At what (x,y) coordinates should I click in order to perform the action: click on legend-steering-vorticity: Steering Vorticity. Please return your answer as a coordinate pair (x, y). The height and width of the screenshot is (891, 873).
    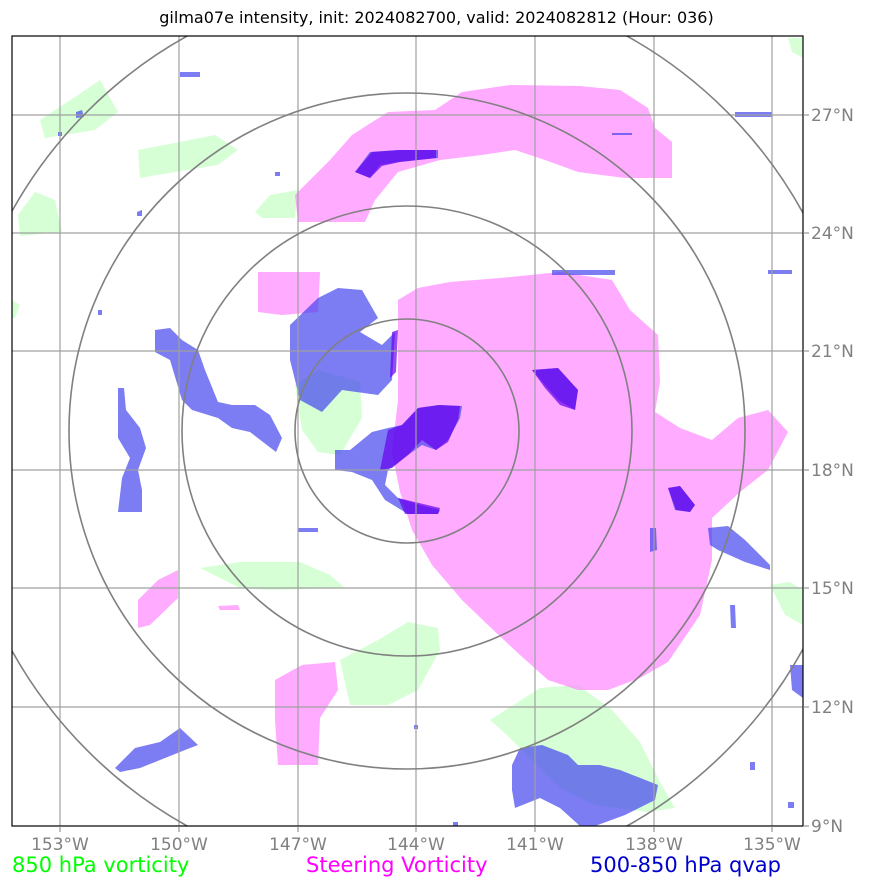
    Looking at the image, I should click on (397, 865).